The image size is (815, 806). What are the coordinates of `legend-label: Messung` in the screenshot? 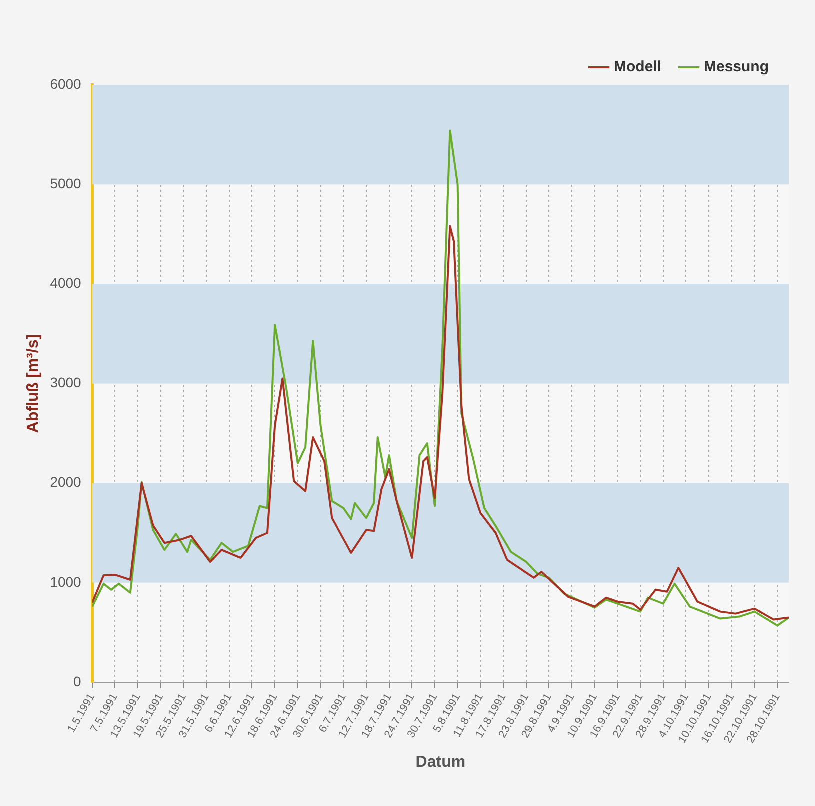 It's located at (737, 67).